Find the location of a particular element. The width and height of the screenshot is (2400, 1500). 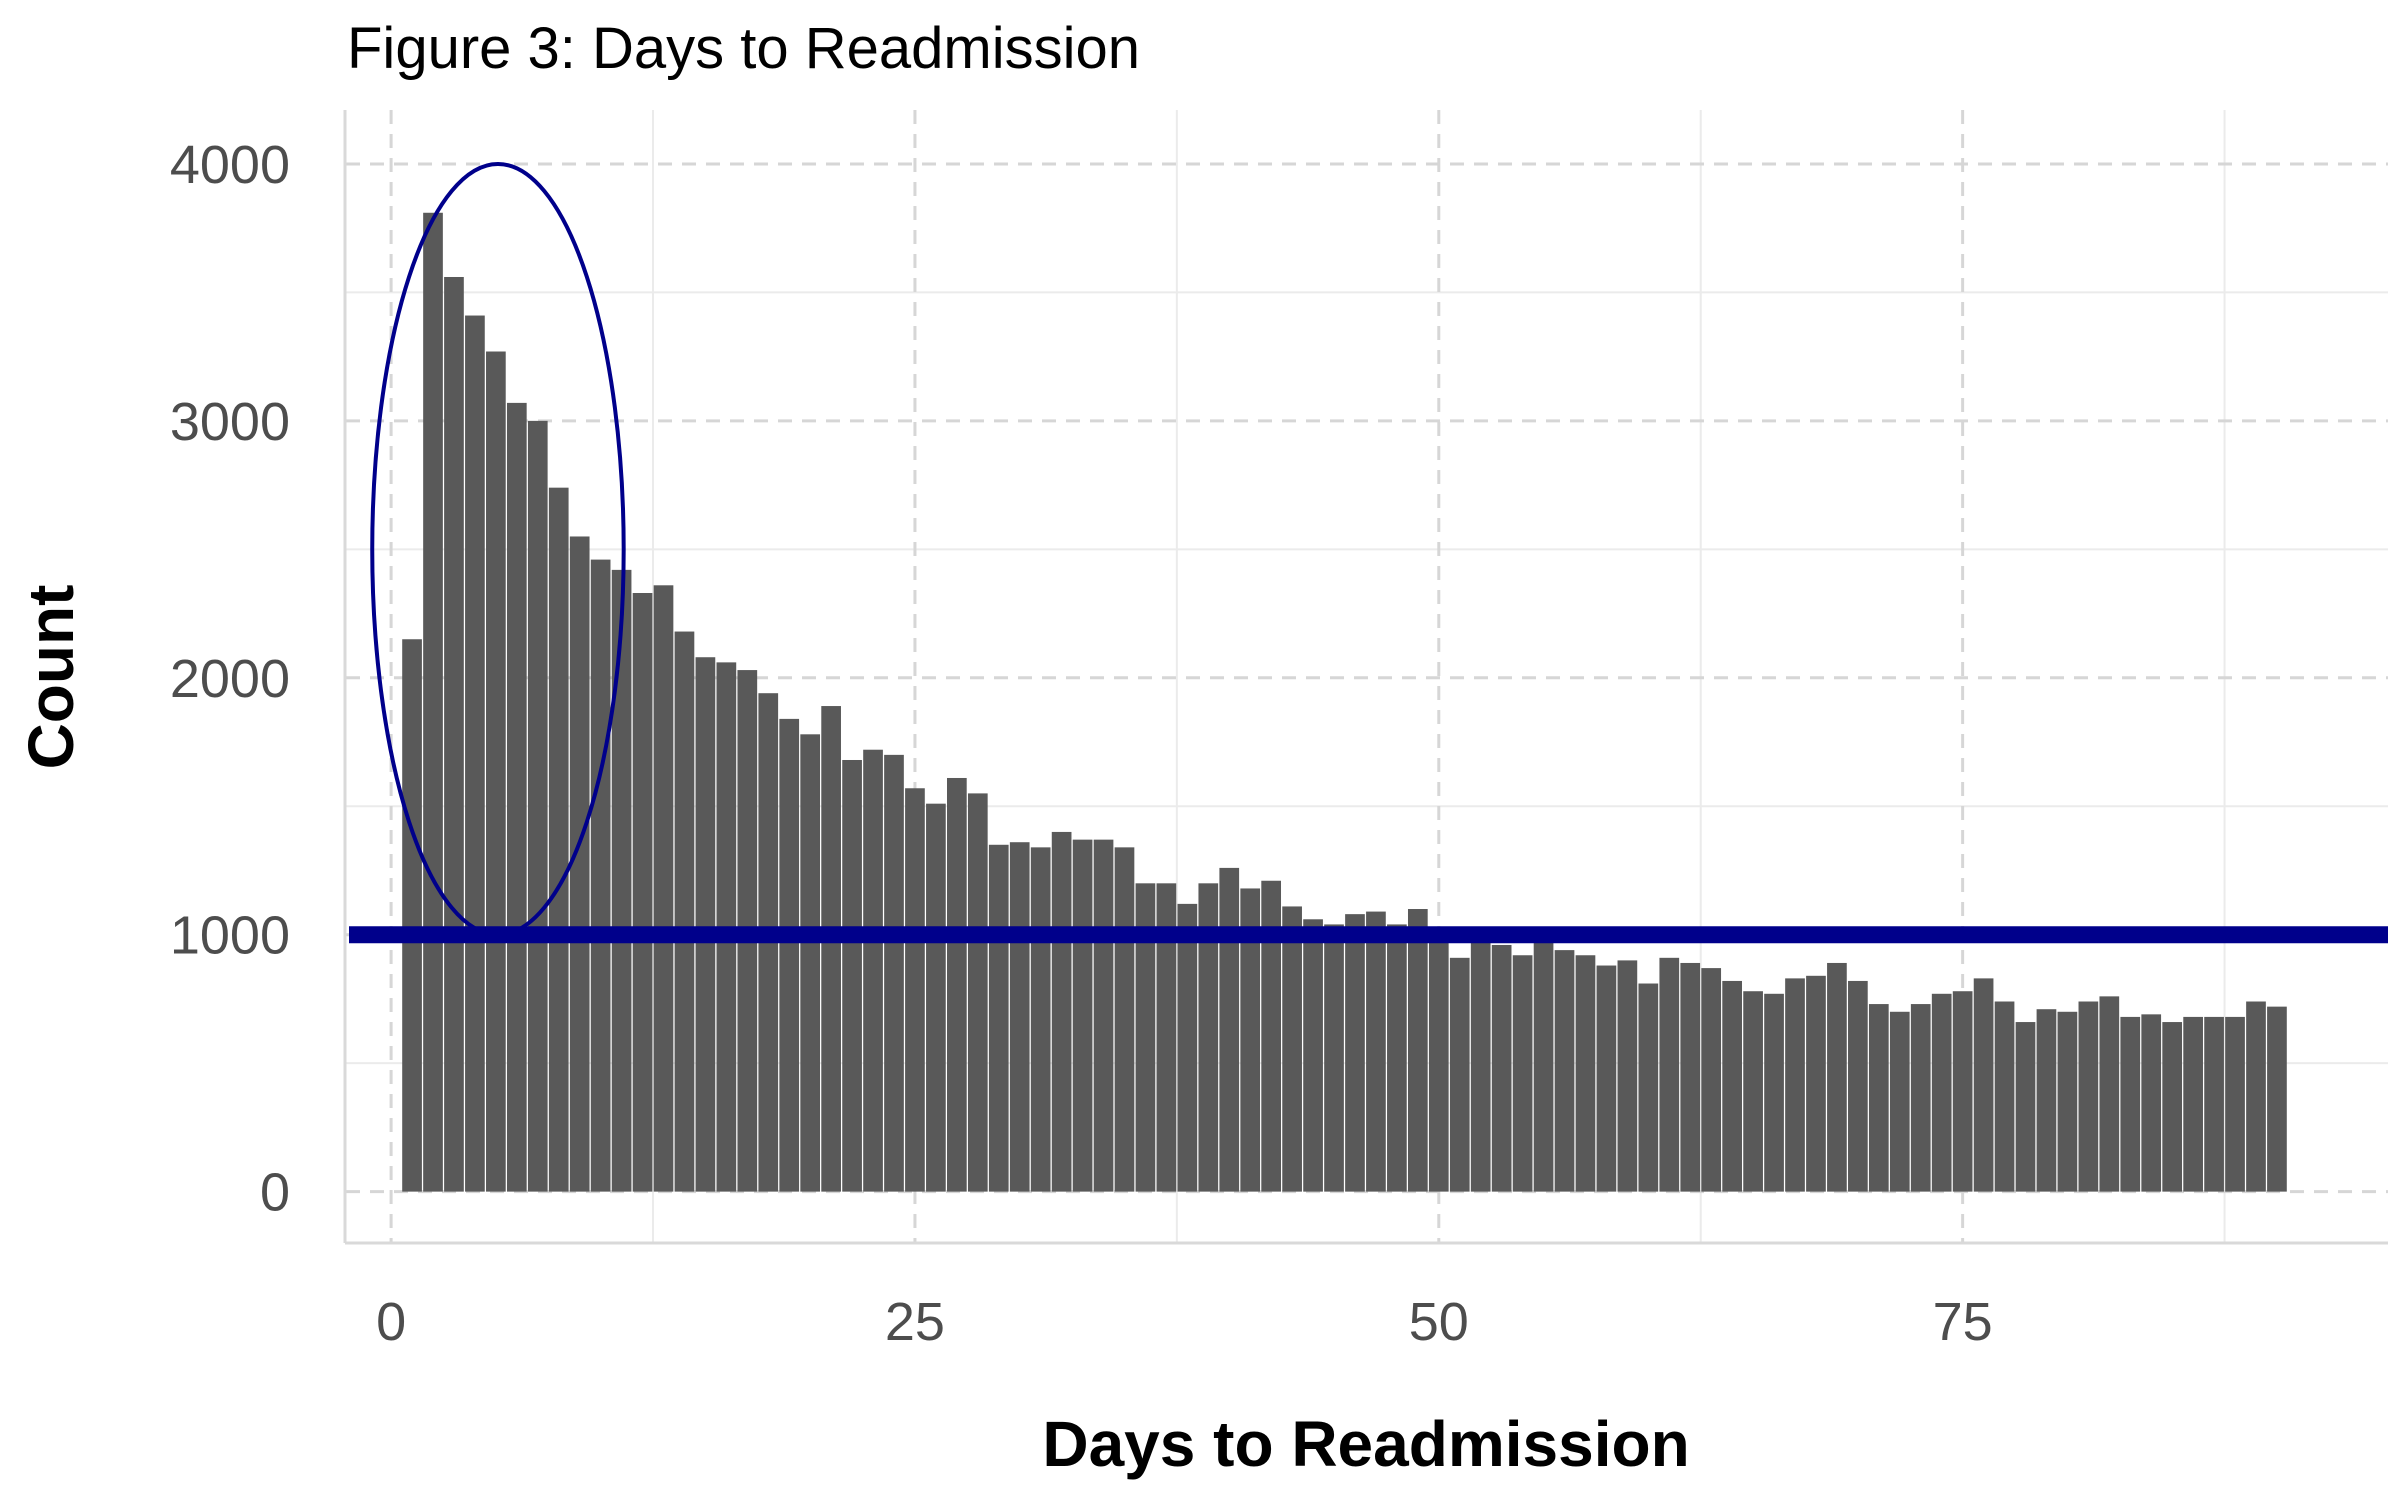

highlight-ellipse is located at coordinates (498, 549).